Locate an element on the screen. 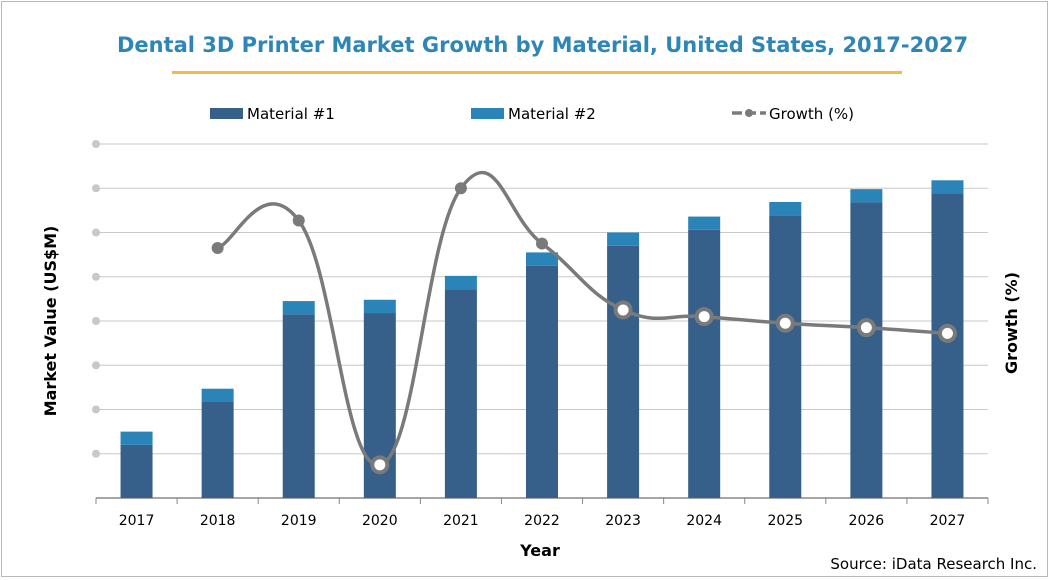 This screenshot has width=1051, height=580. y-axis-label-right: Growth (%) is located at coordinates (1011, 323).